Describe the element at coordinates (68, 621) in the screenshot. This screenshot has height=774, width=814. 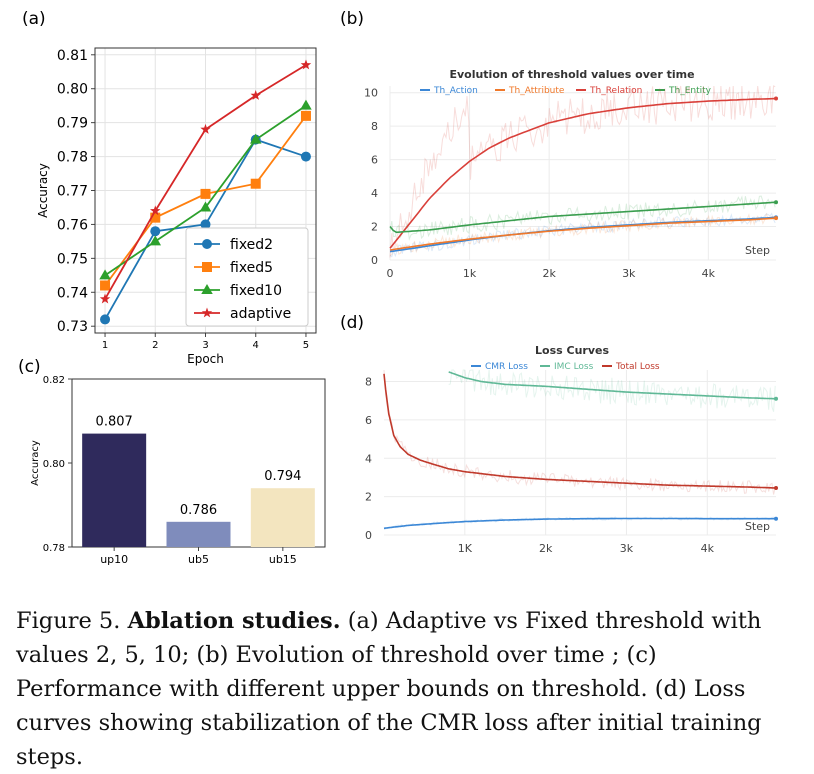
I see `caption-figure-number: Figure 5.` at that location.